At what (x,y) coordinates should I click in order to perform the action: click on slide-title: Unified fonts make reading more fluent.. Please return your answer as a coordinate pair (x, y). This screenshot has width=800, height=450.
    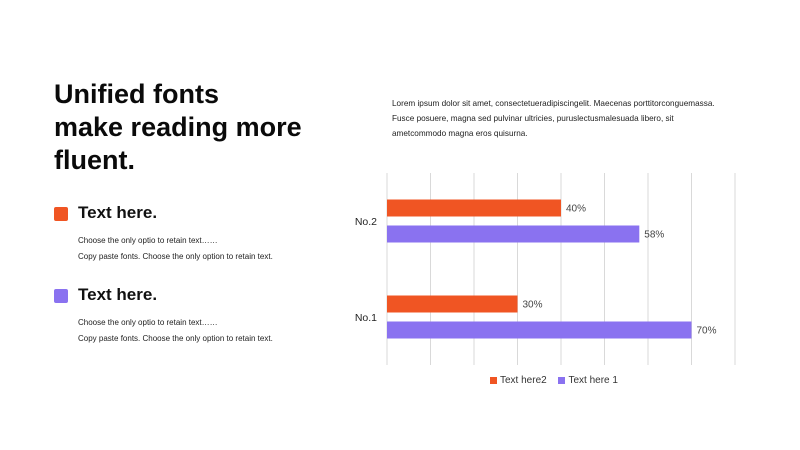
    Looking at the image, I should click on (204, 127).